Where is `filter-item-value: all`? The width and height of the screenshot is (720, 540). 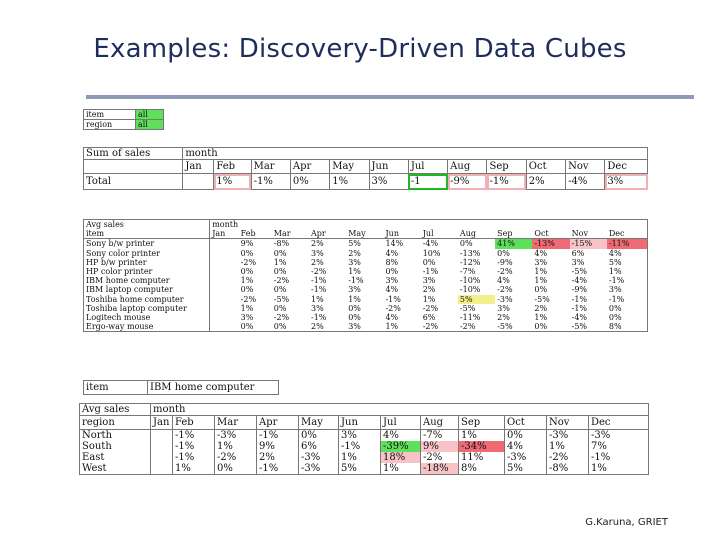
filter-item-value: all is located at coordinates (149, 114).